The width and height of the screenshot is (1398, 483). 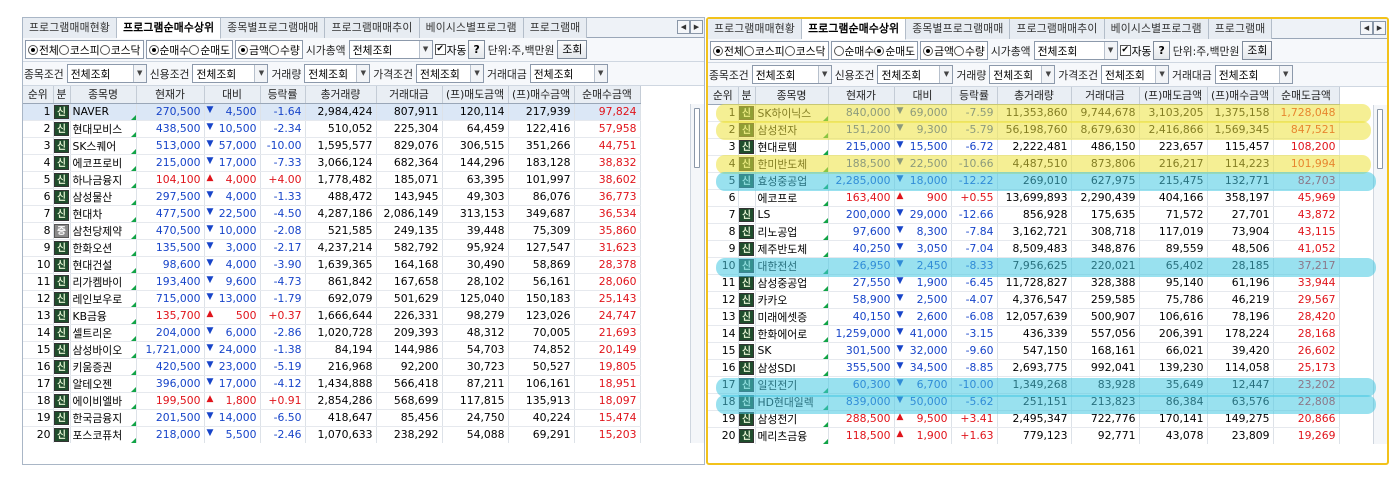 What do you see at coordinates (337, 73) in the screenshot?
I see `filter-select-2: 전체조회 ▼` at bounding box center [337, 73].